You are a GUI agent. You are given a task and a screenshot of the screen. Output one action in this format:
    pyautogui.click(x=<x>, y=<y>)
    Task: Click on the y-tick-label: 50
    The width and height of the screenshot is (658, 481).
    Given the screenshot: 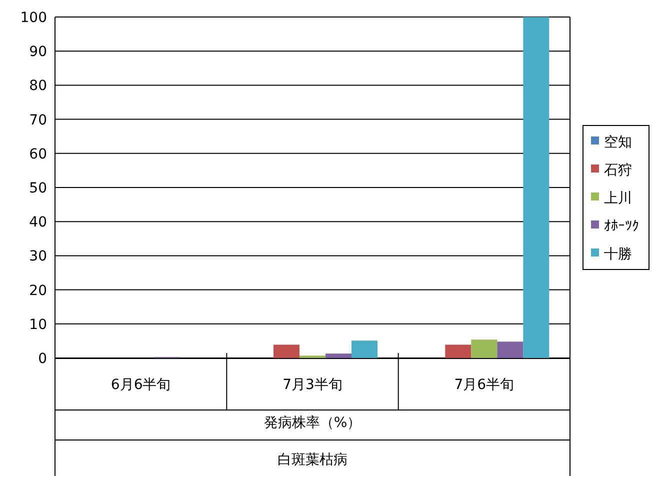 What is the action you would take?
    pyautogui.click(x=38, y=188)
    